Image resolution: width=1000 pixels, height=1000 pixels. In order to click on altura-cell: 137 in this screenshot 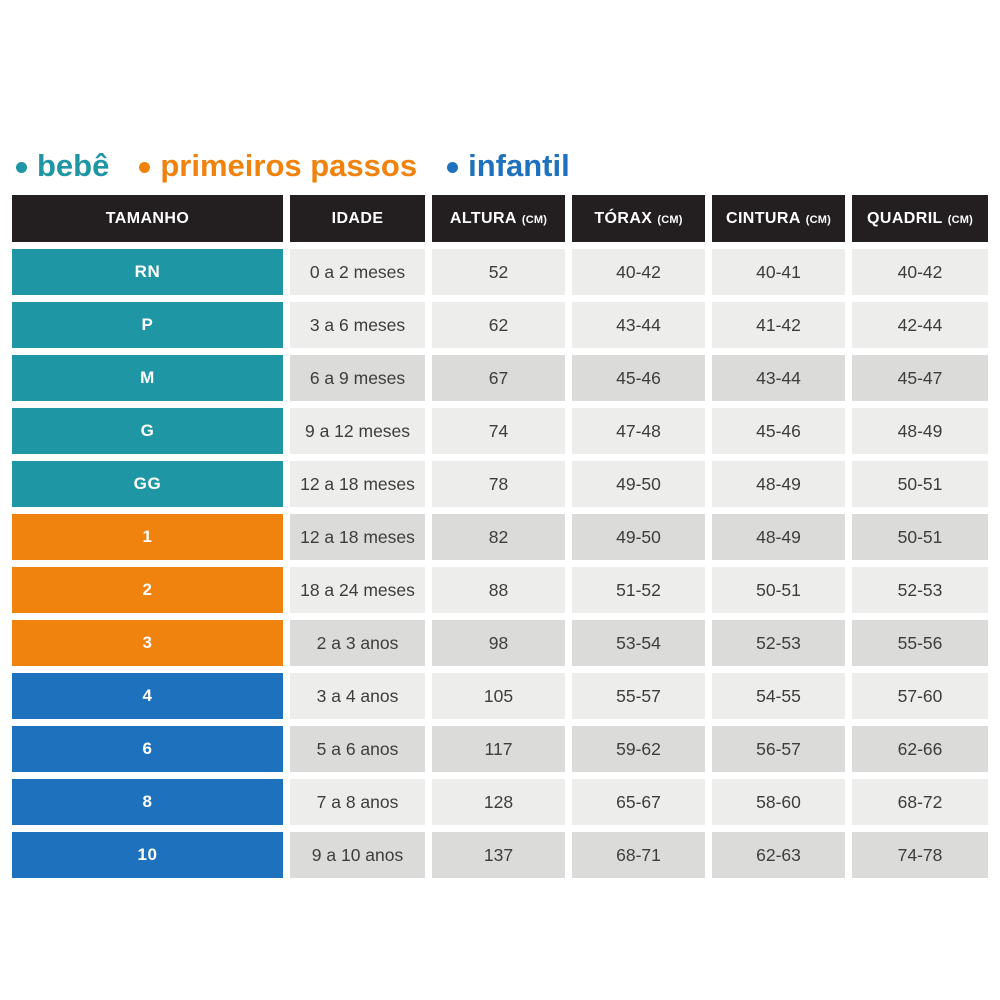, I will do `click(498, 855)`.